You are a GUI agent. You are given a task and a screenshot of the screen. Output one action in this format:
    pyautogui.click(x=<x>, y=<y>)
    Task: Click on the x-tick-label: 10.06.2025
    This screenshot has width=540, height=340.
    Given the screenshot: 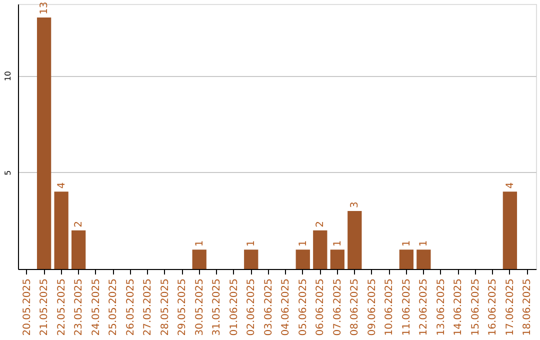 What is the action you would take?
    pyautogui.click(x=390, y=307)
    